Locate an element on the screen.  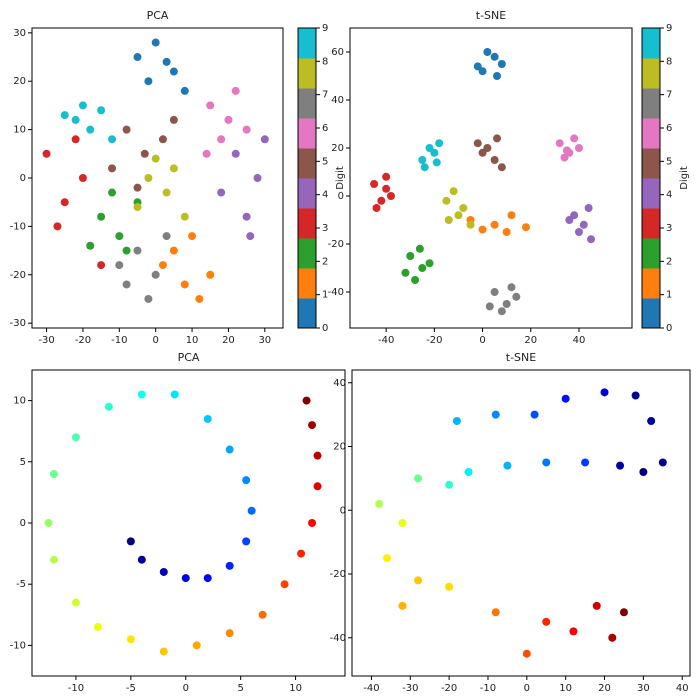
y-tick-label: 30 is located at coordinates (19, 33).